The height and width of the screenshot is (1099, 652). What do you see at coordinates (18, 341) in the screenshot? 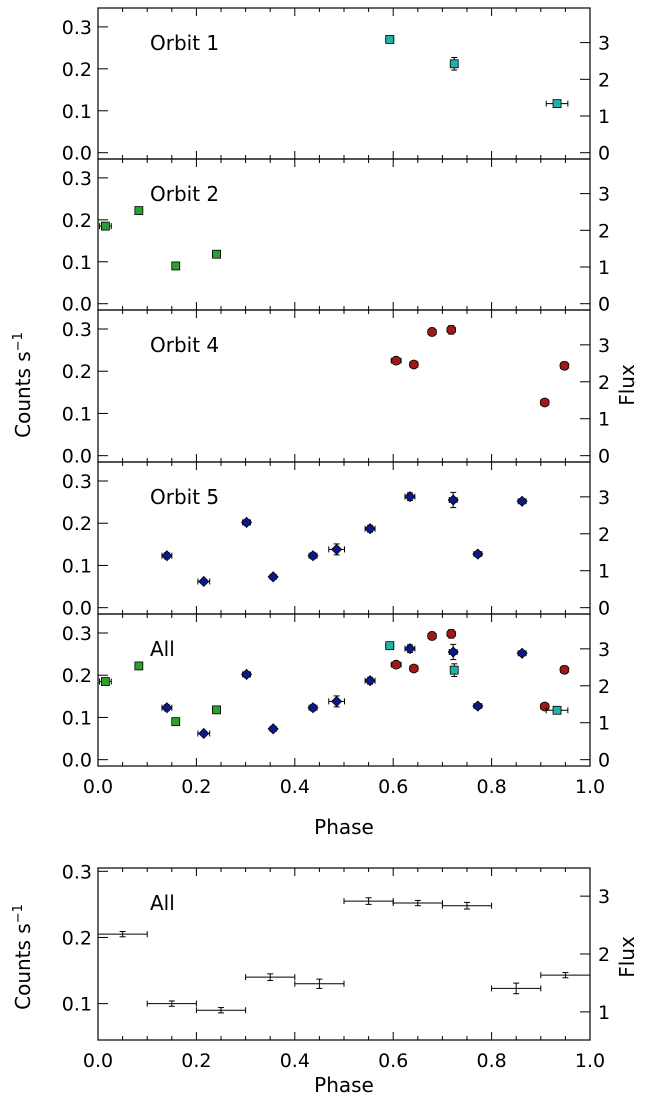
I see `y-axis-label-counts-exponent: −1` at bounding box center [18, 341].